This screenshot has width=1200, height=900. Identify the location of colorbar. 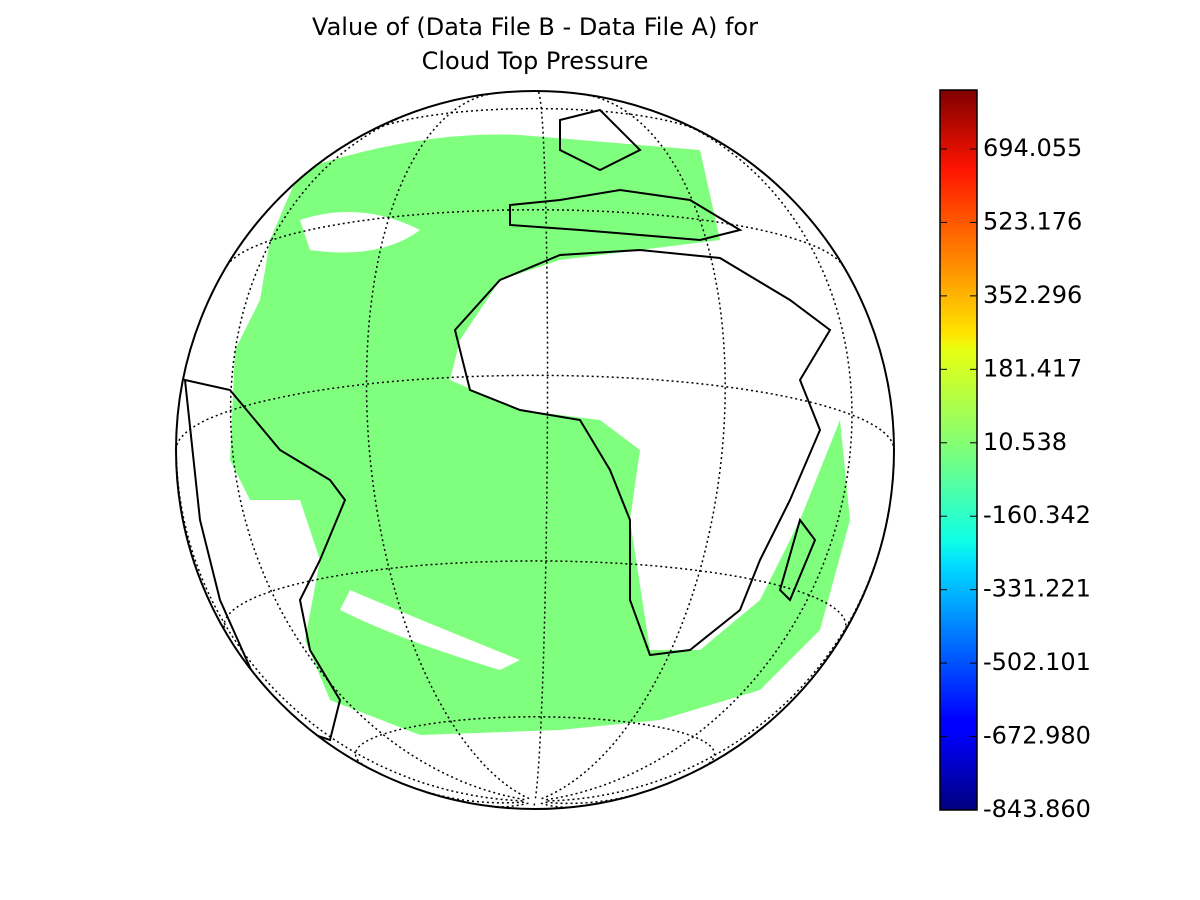
(958, 450).